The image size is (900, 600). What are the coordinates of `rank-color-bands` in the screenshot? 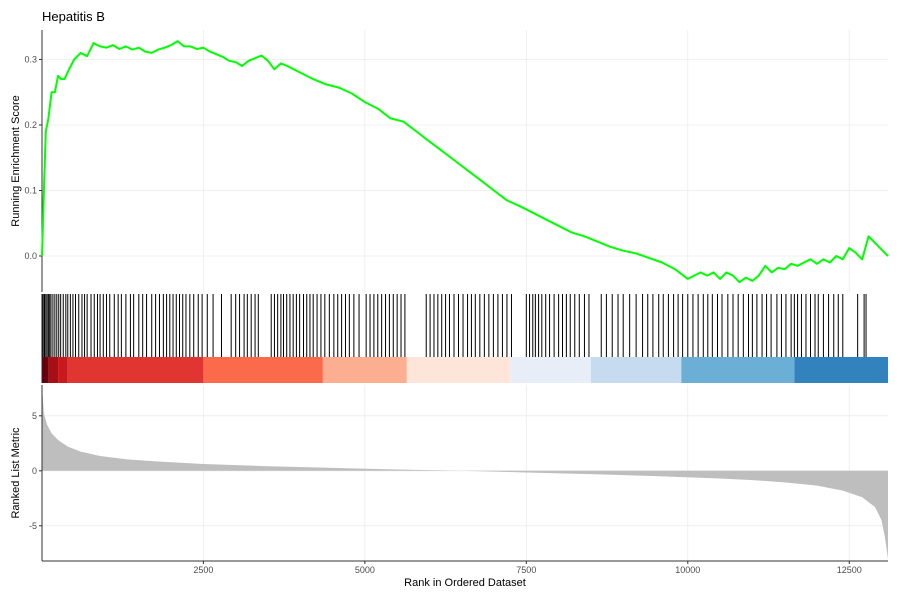 It's located at (465, 370).